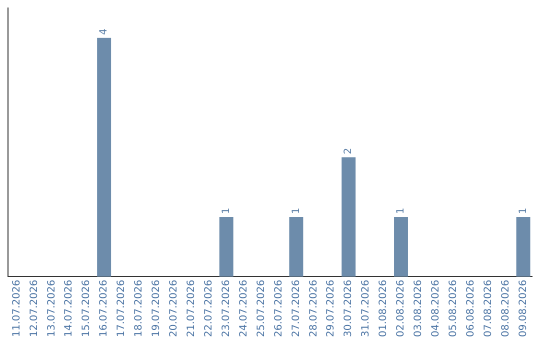  I want to click on x-tick-label: 20.07.2026, so click(174, 309).